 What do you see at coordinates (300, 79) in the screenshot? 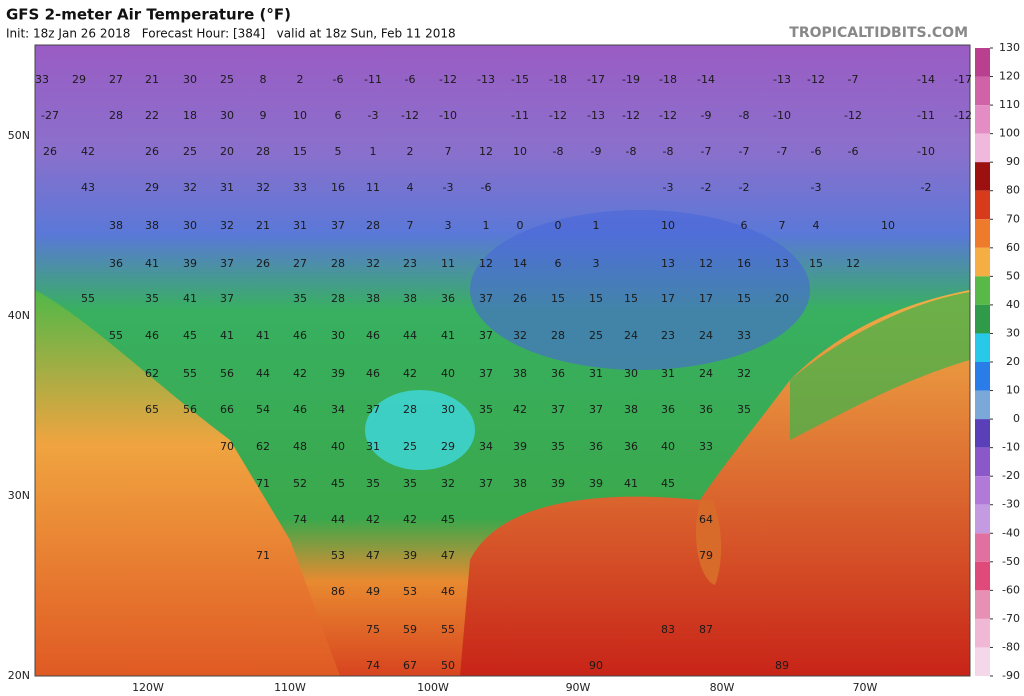
I see `station-temp: 2` at bounding box center [300, 79].